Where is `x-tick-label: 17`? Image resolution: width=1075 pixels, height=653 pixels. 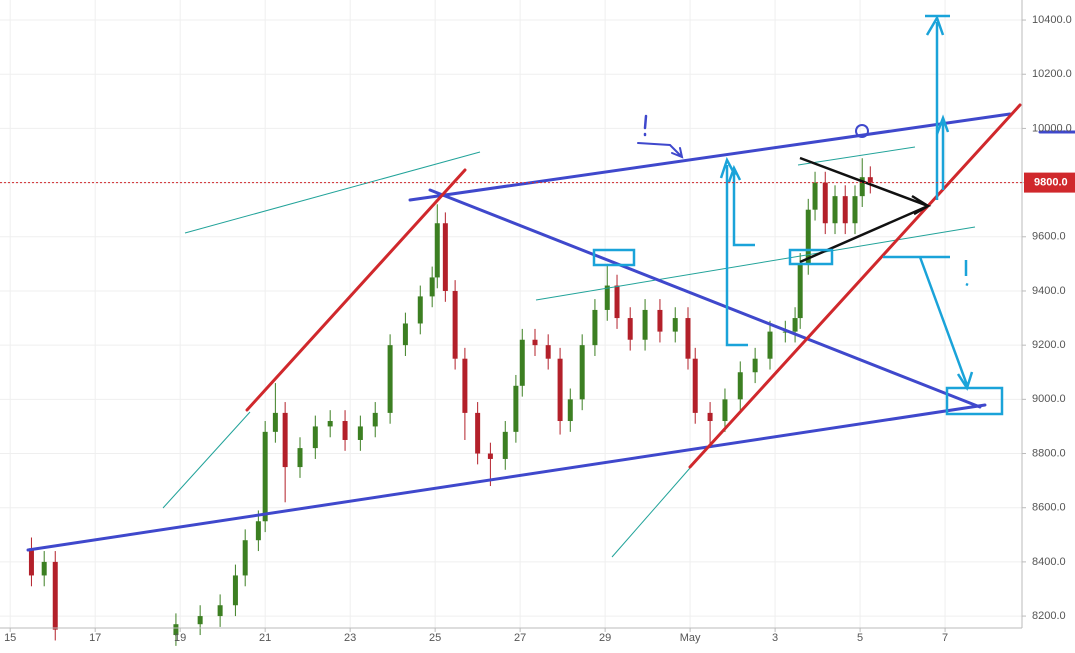
x-tick-label: 17 is located at coordinates (95, 638).